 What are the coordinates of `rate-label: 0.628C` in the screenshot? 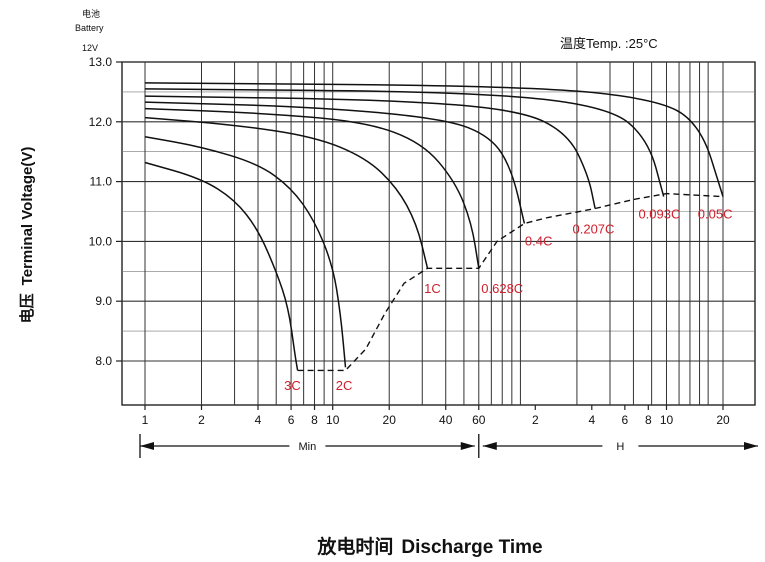 It's located at (502, 288).